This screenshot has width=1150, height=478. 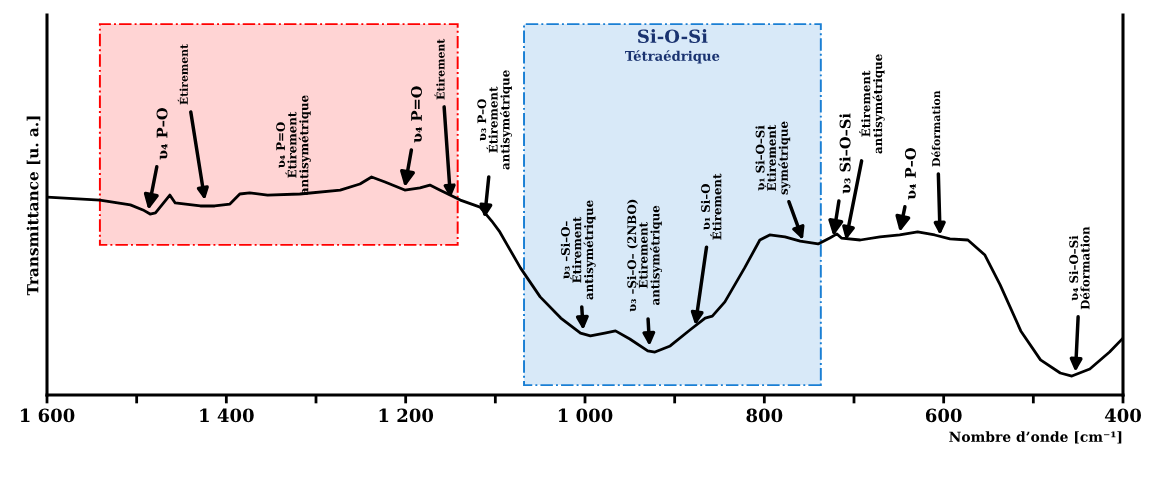 What do you see at coordinates (764, 415) in the screenshot?
I see `x-tick-label: 800` at bounding box center [764, 415].